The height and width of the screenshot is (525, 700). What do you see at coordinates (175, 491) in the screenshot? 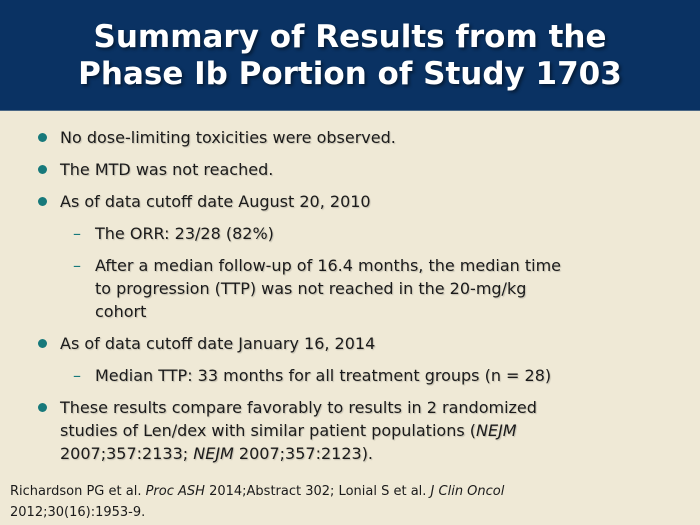
I see `italic-text-segment: Proc ASH` at bounding box center [175, 491].